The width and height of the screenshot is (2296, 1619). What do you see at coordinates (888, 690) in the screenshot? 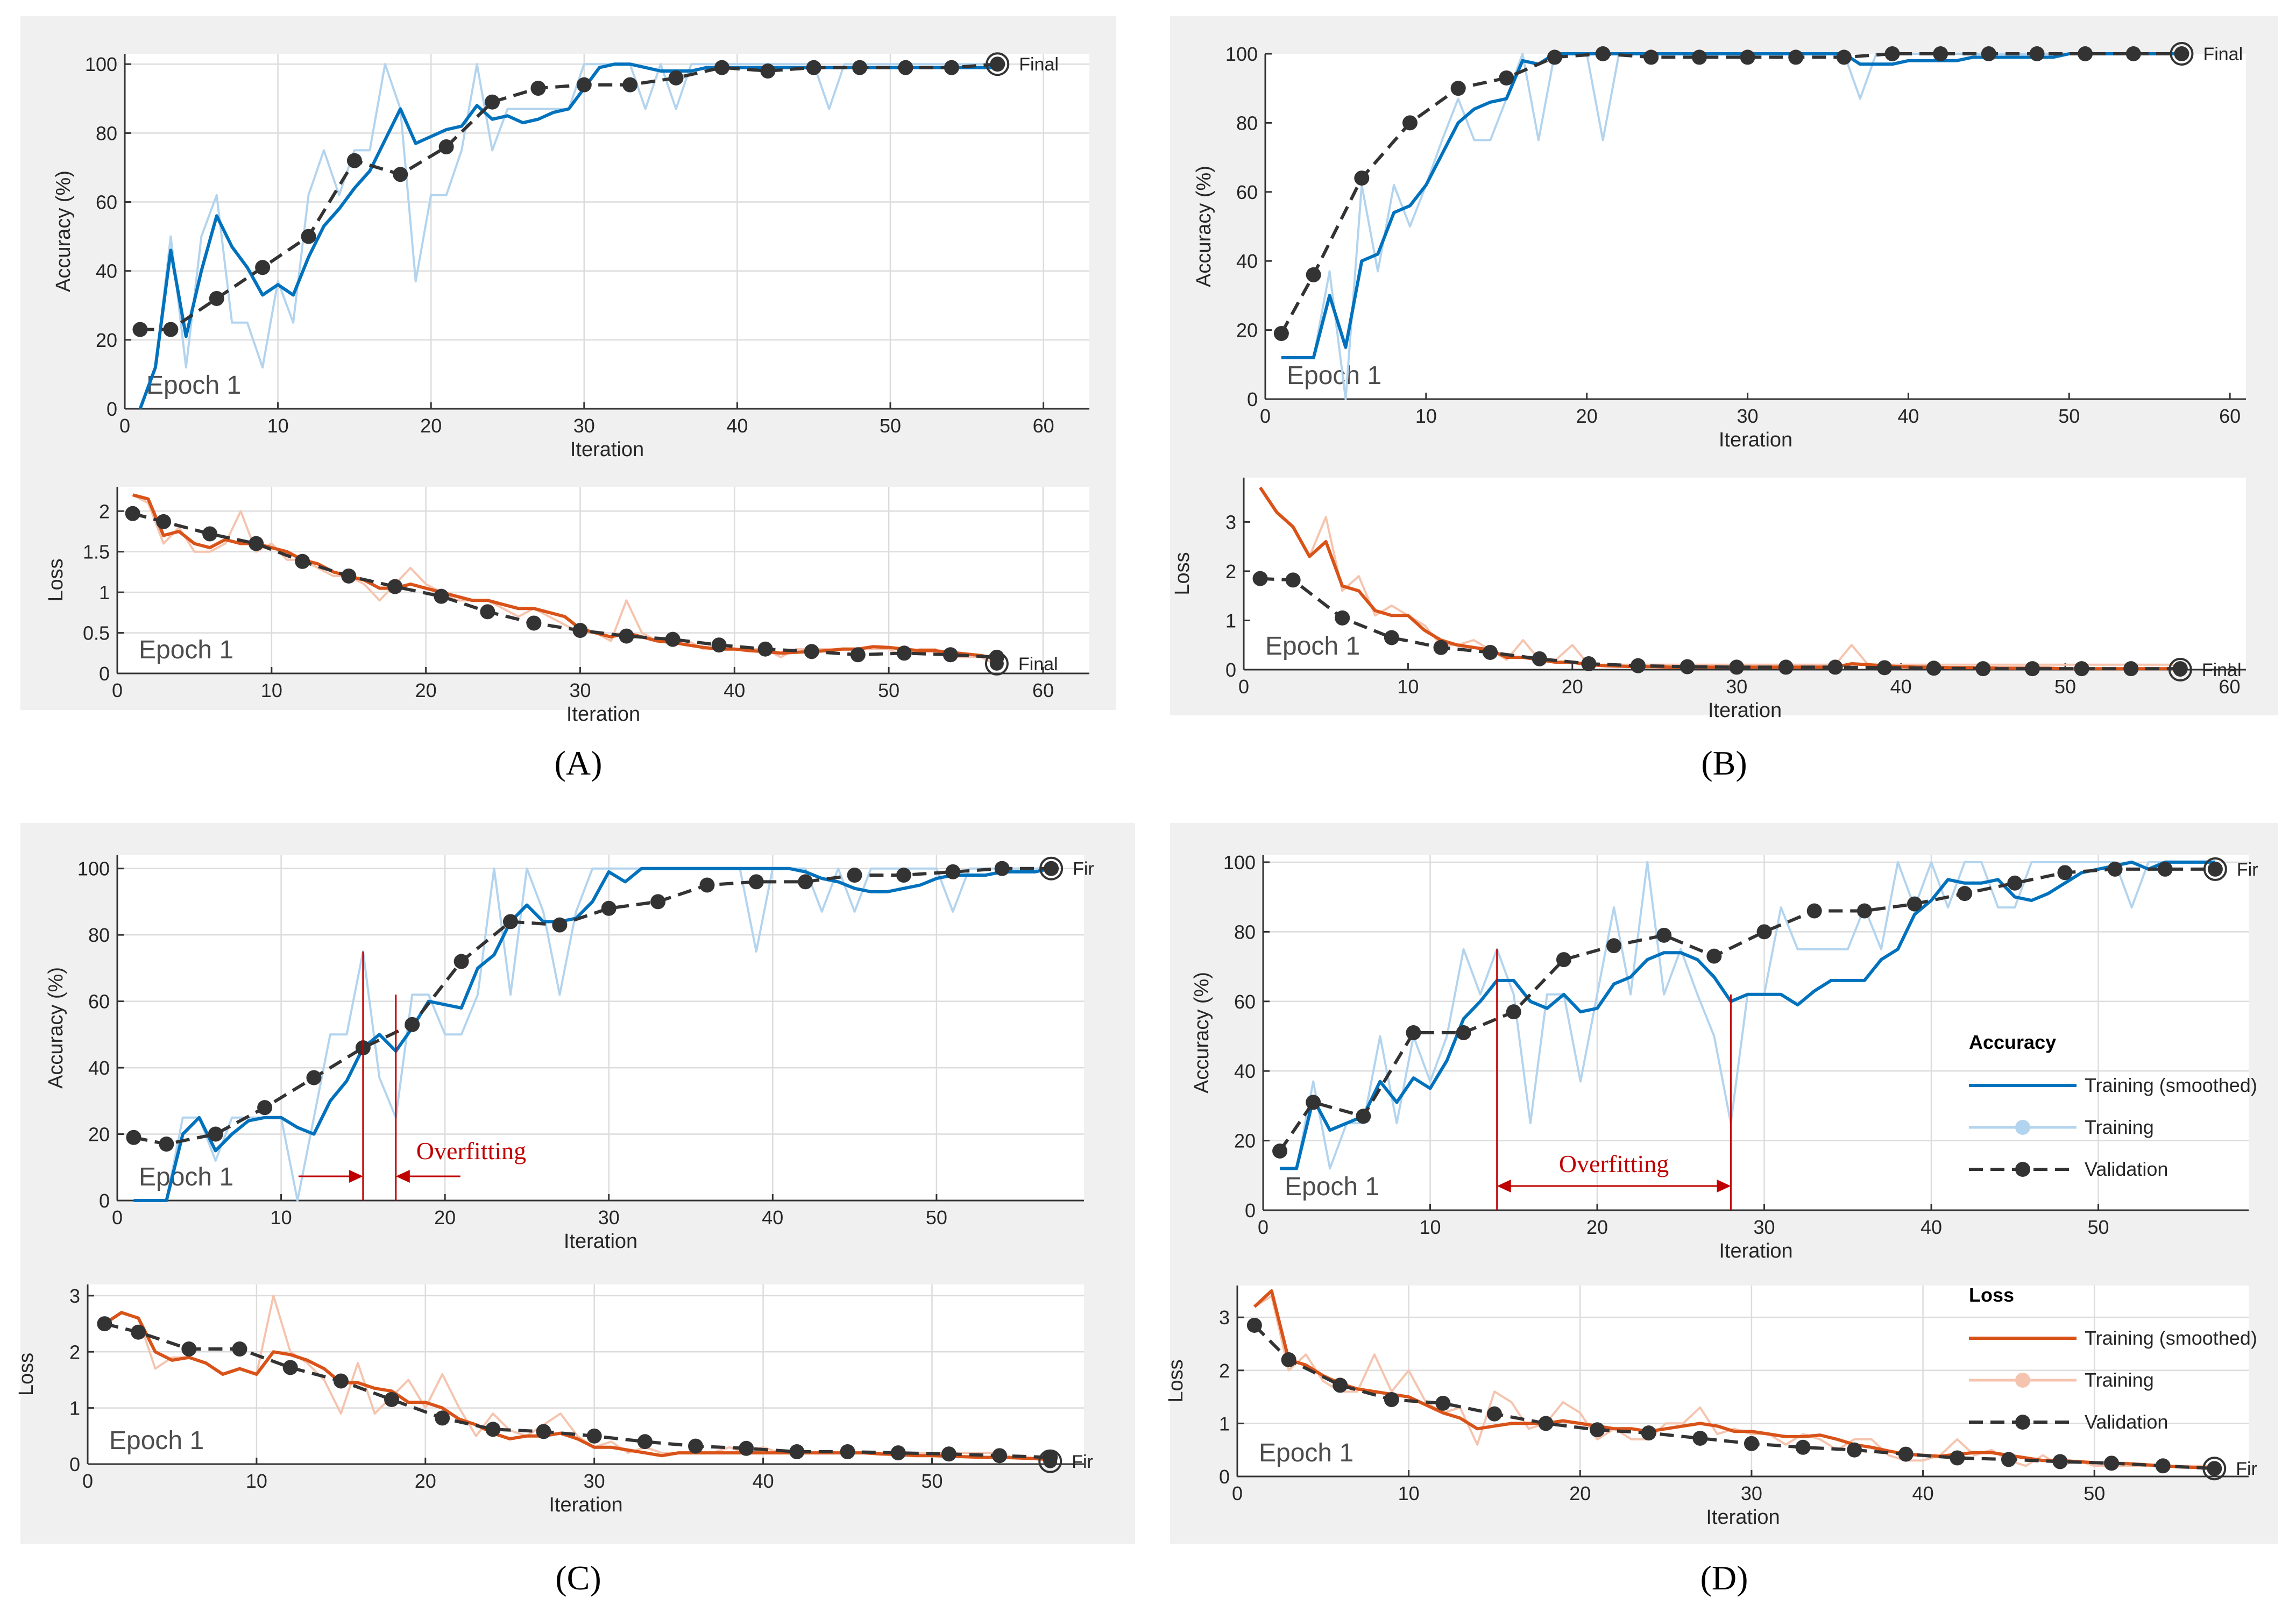
I see `x-tick-label: 50` at bounding box center [888, 690].